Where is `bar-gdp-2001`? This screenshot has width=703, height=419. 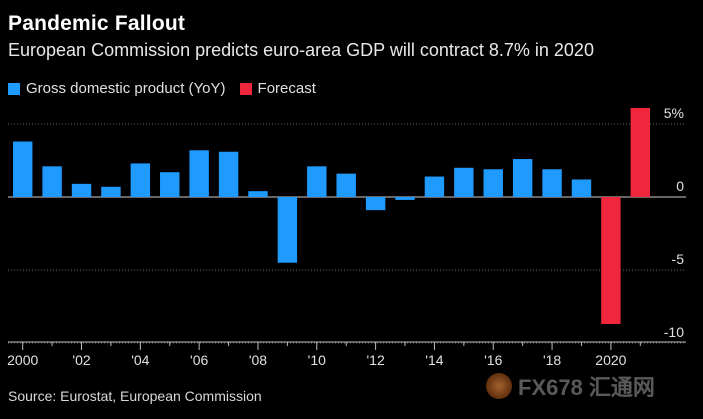 bar-gdp-2001 is located at coordinates (52, 181).